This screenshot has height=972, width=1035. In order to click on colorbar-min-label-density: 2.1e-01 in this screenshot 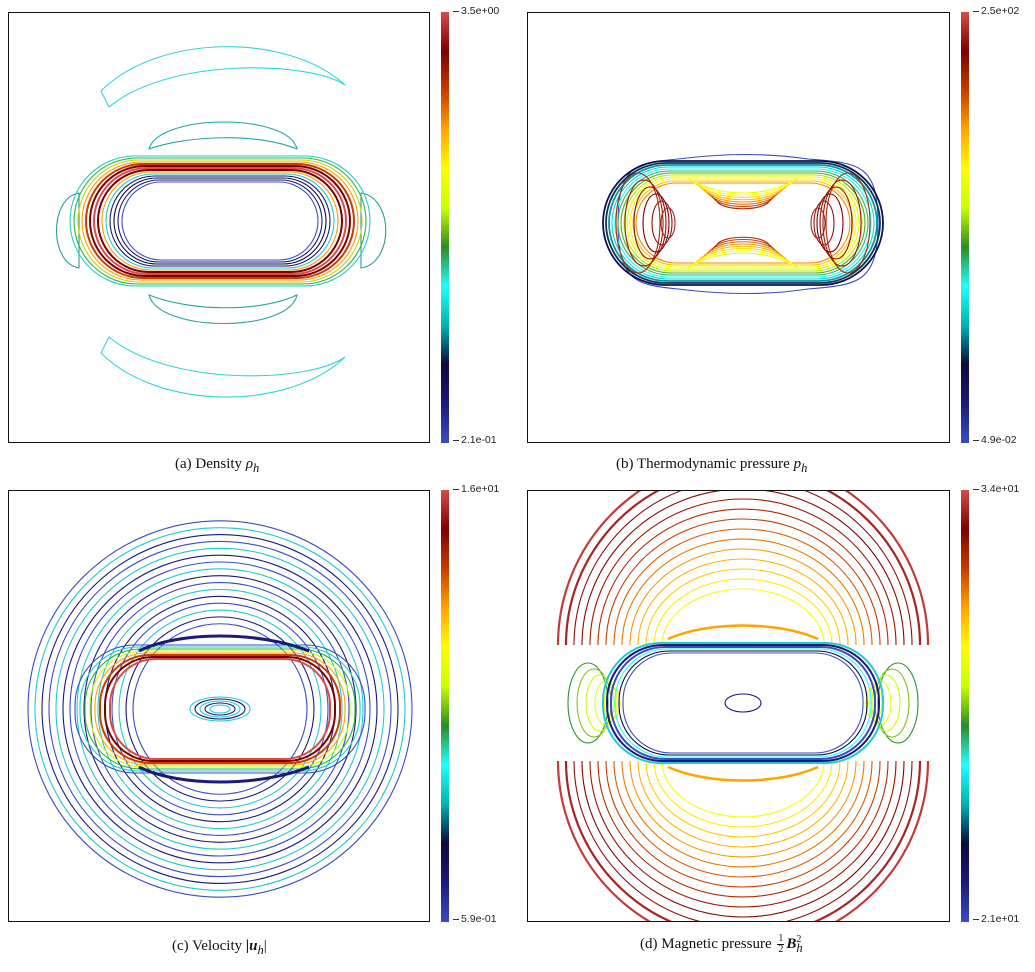, I will do `click(475, 440)`.